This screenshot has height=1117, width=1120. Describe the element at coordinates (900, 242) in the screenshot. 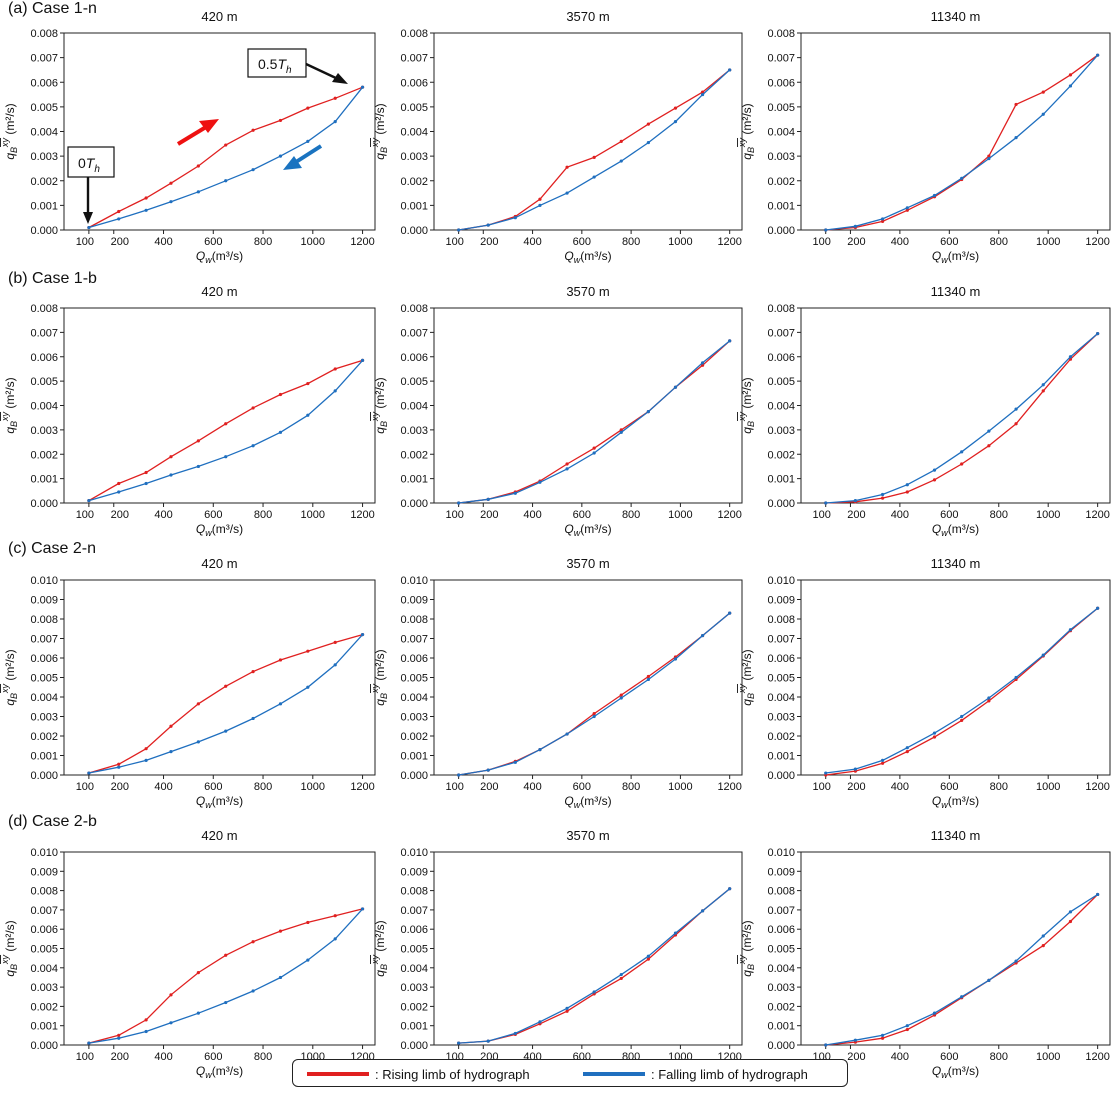

I see `x-tick-label: 400` at that location.